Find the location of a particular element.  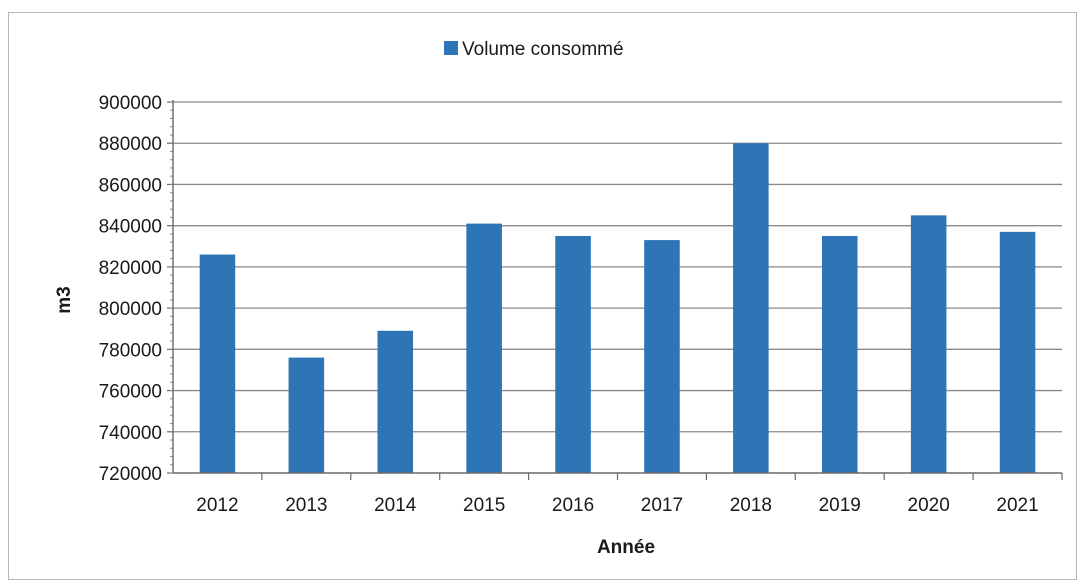

y-tick-label: 820000 is located at coordinates (130, 268).